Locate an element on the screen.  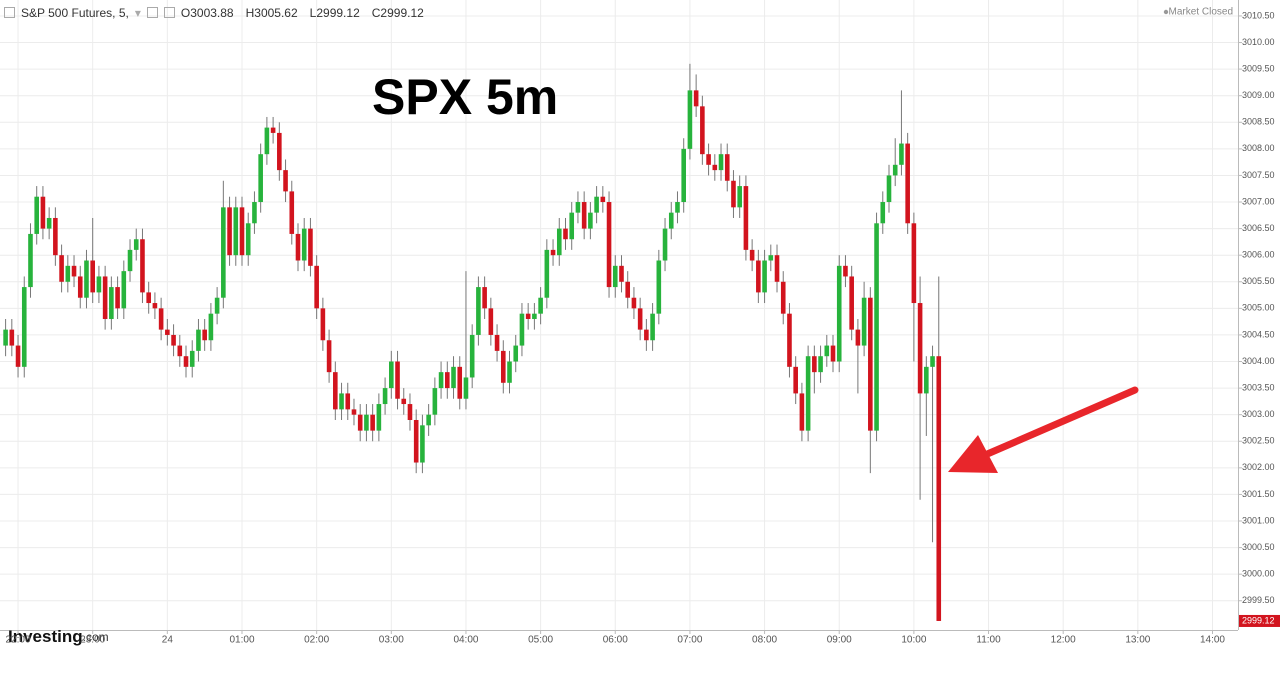
x-tick-label: 11:00 is located at coordinates (988, 640).